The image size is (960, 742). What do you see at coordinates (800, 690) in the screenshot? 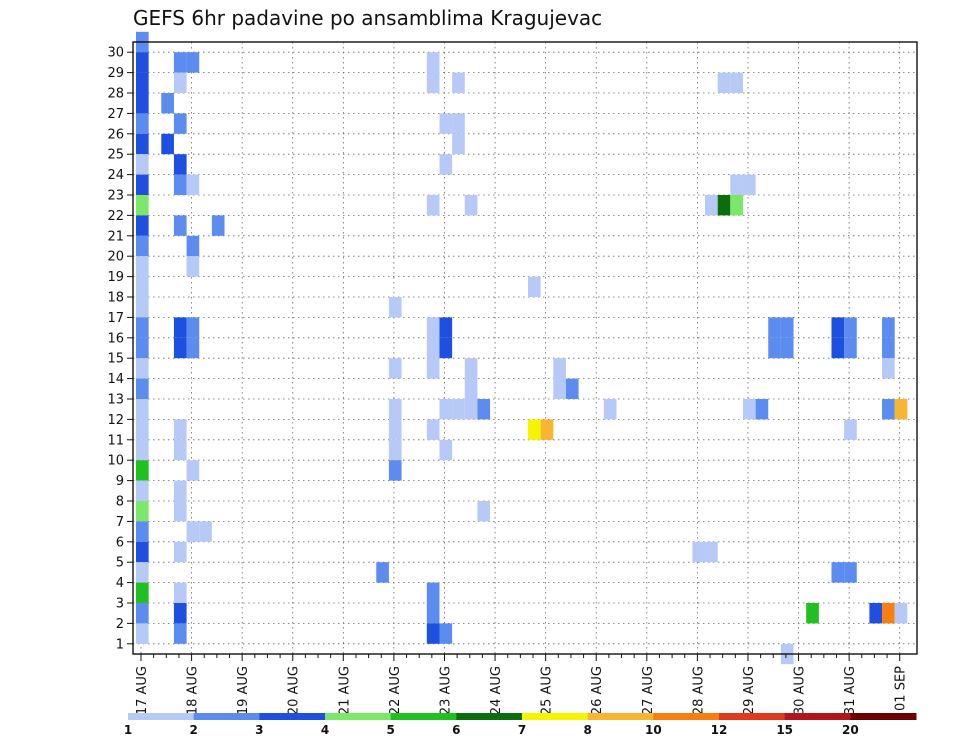
I see `x-tick-label: 30 AUG` at bounding box center [800, 690].